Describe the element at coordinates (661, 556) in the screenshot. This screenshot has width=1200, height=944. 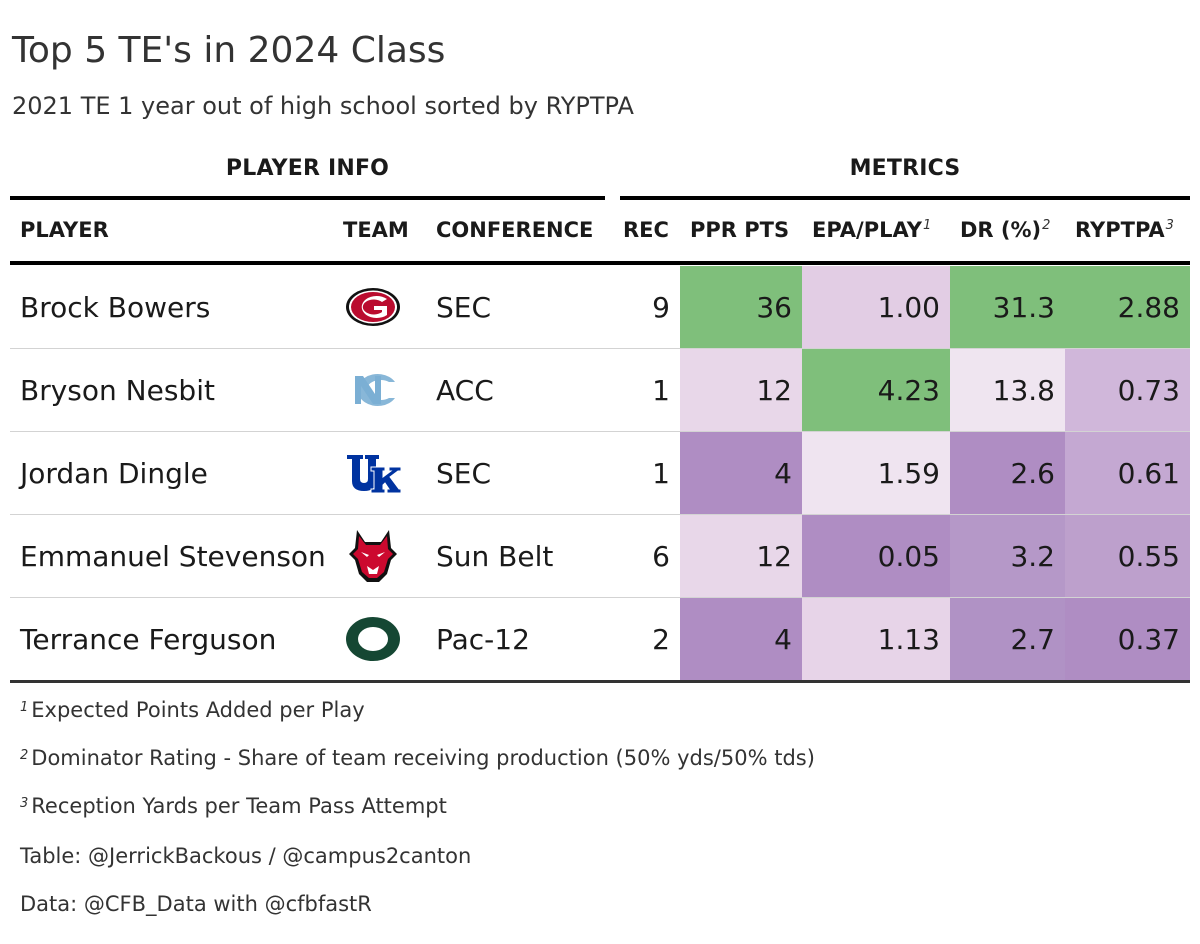
I see `cell-rec: 6` at that location.